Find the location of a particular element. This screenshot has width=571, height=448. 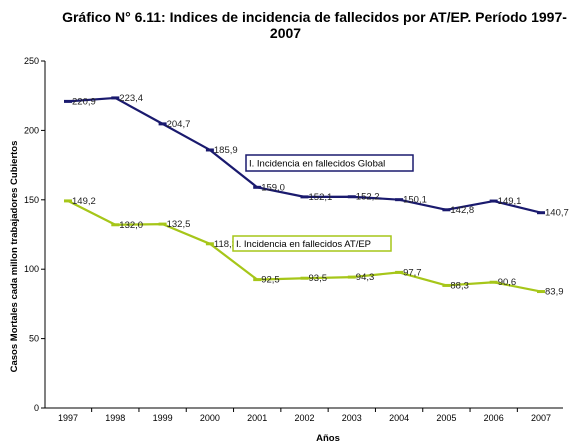

legend-label-2: I. Incidencia en fallecidos AT/EP is located at coordinates (303, 244).